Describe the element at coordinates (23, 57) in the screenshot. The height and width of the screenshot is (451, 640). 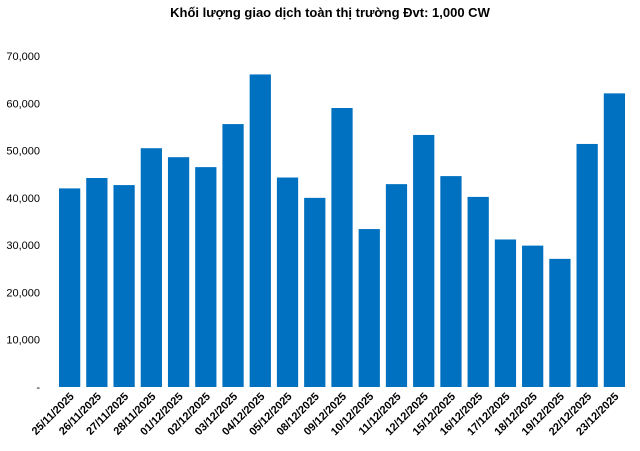
I see `y-tick-label: 70,000` at that location.